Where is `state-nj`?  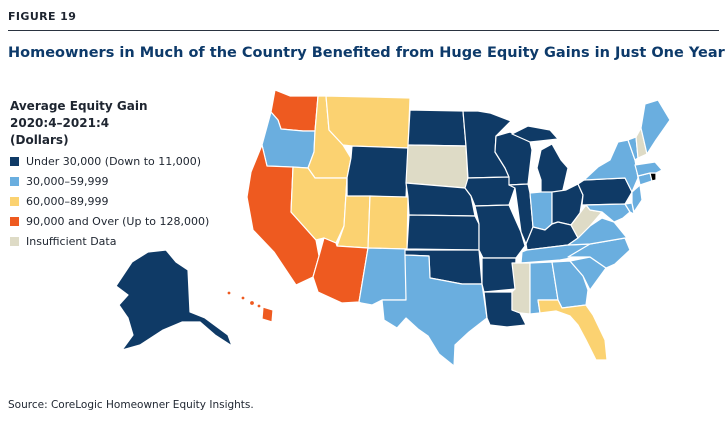
state-nj is located at coordinates (637, 198).